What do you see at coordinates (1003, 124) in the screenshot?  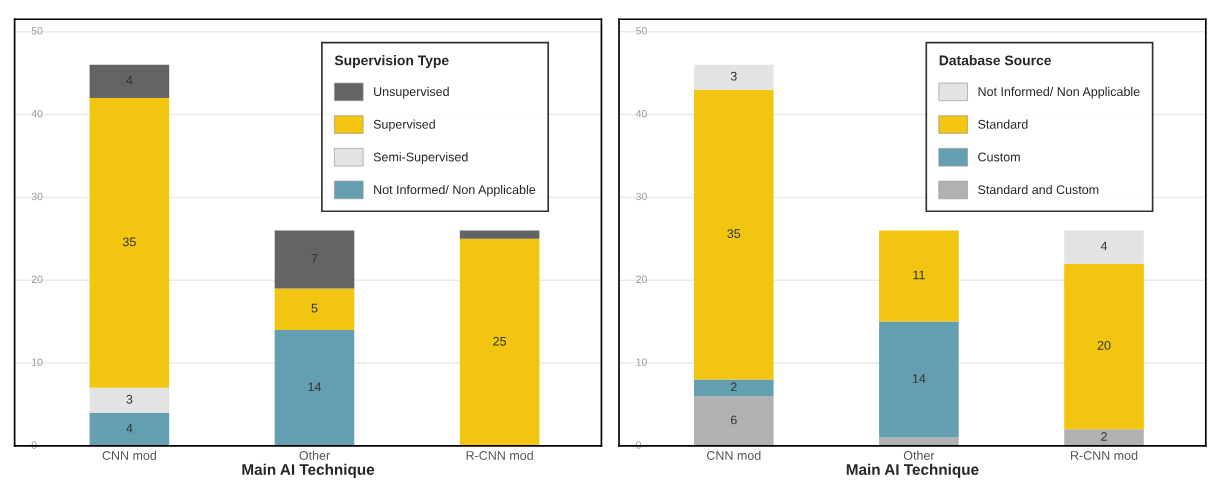 I see `legend-label: Standard` at bounding box center [1003, 124].